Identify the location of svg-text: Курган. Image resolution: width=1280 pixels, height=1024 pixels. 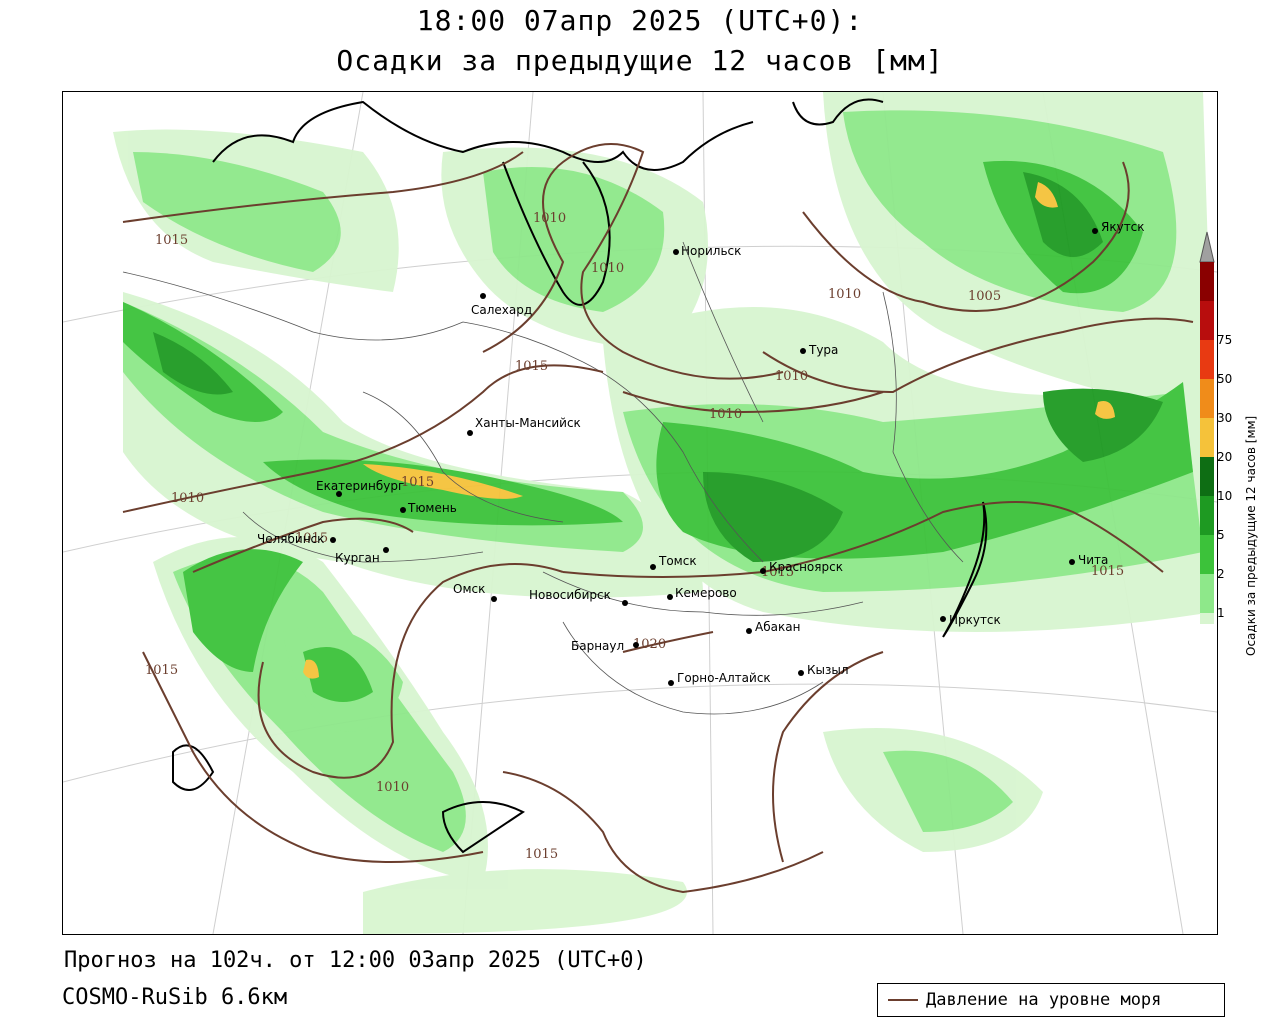
(357, 558).